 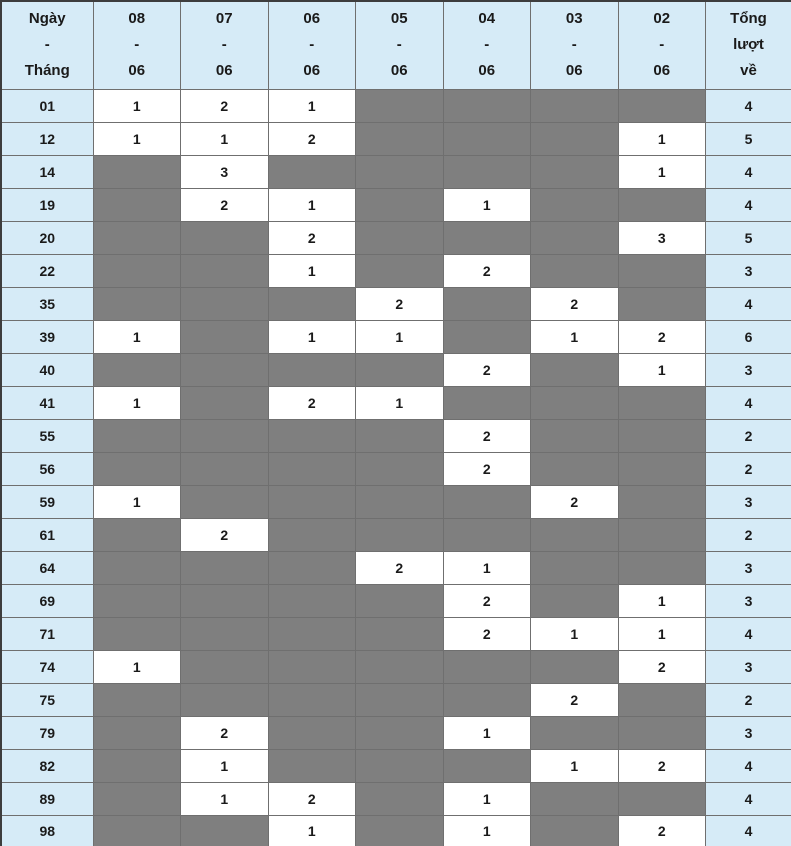 I want to click on table-row: 59 1 2 3, so click(x=395, y=501).